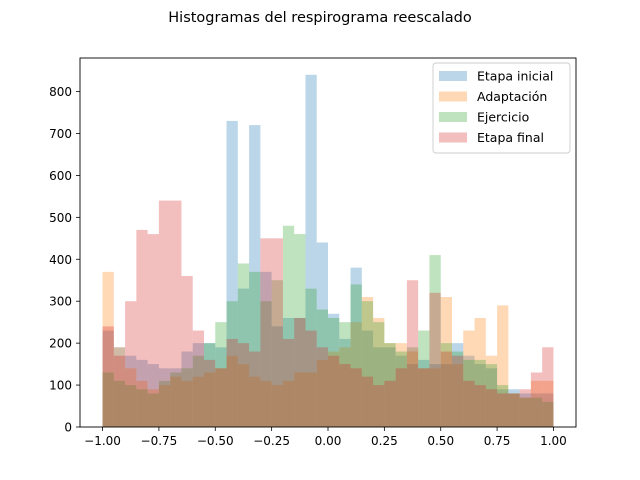 The height and width of the screenshot is (480, 640). Describe the element at coordinates (503, 117) in the screenshot. I see `legend-label: Ejercicio` at that location.